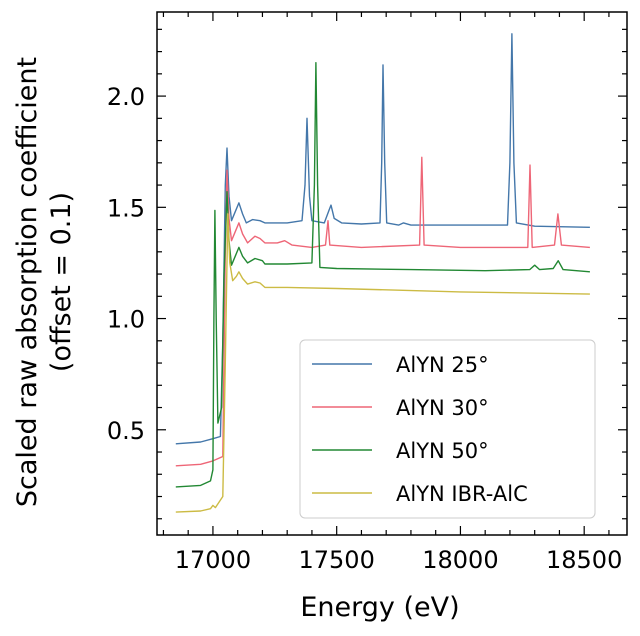  Describe the element at coordinates (126, 208) in the screenshot. I see `y-tick-label: 1.5` at that location.